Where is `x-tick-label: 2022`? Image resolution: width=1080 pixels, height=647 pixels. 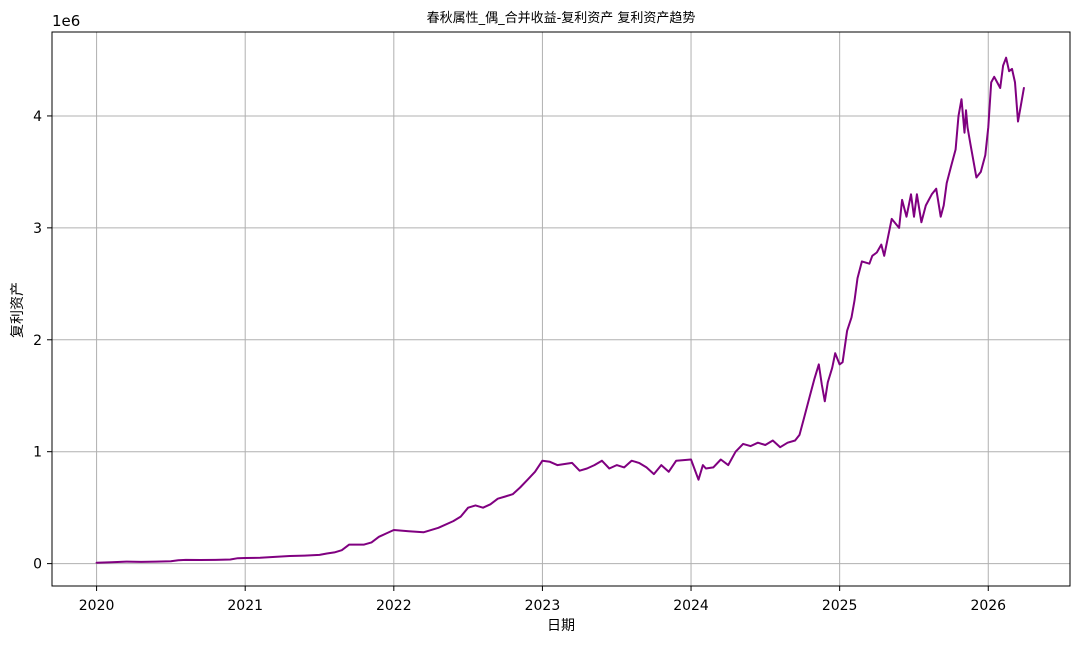
x-tick-label: 2022 is located at coordinates (394, 606).